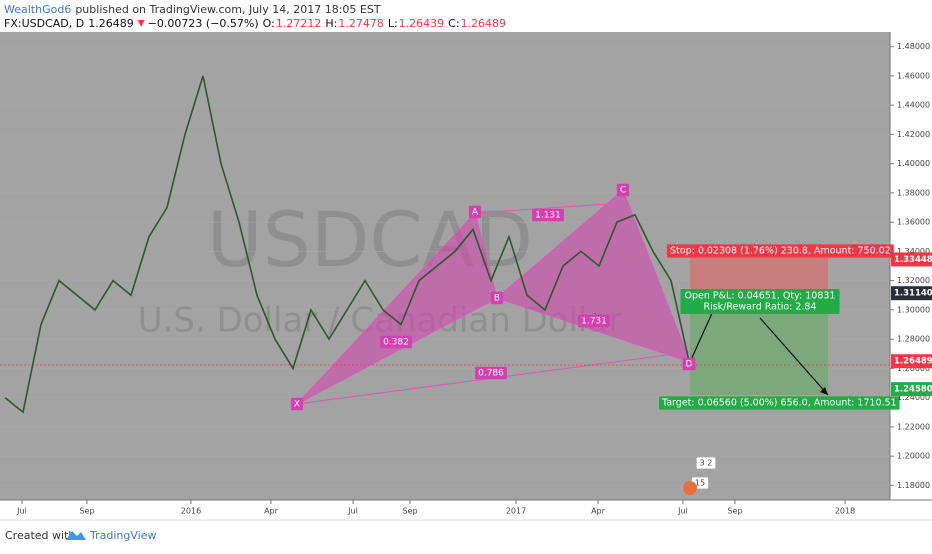  What do you see at coordinates (269, 23) in the screenshot?
I see `ohlc-key: O:` at bounding box center [269, 23].